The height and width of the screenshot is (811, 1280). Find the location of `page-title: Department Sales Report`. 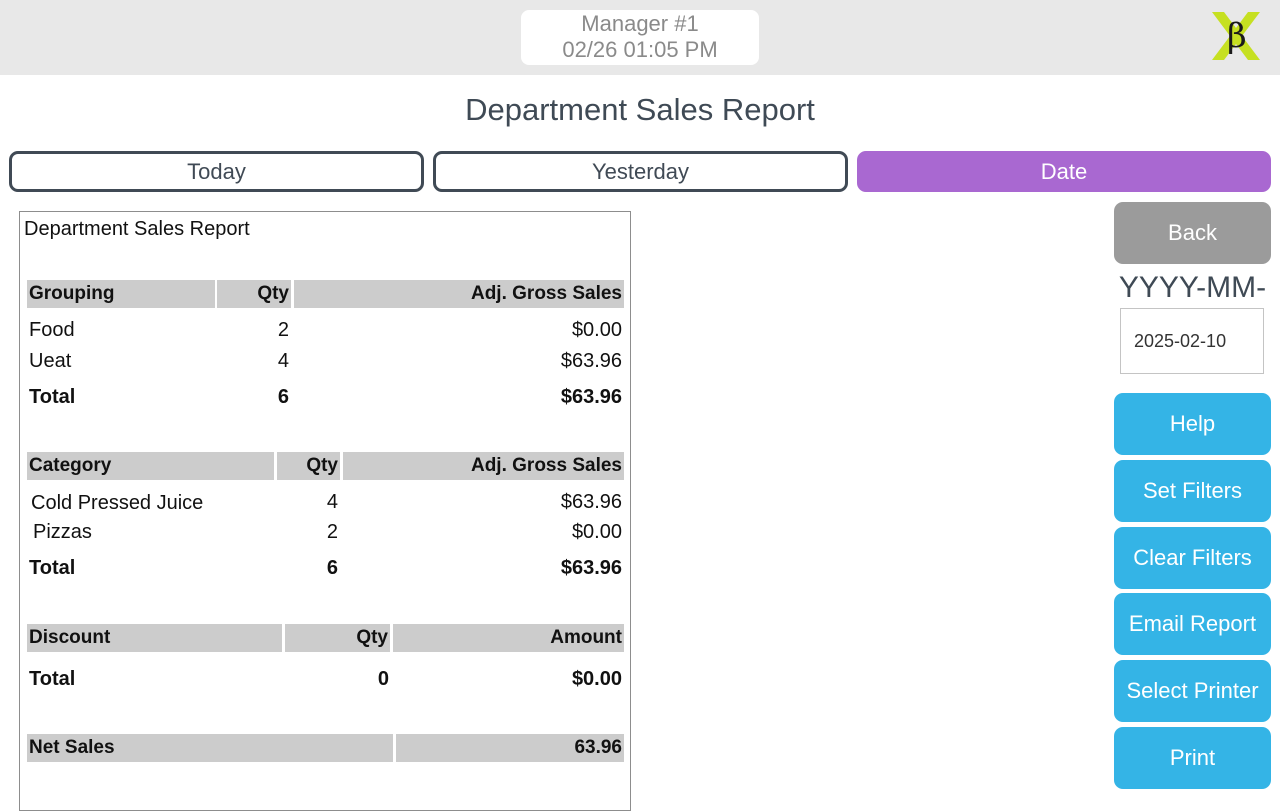

page-title: Department Sales Report is located at coordinates (640, 109).